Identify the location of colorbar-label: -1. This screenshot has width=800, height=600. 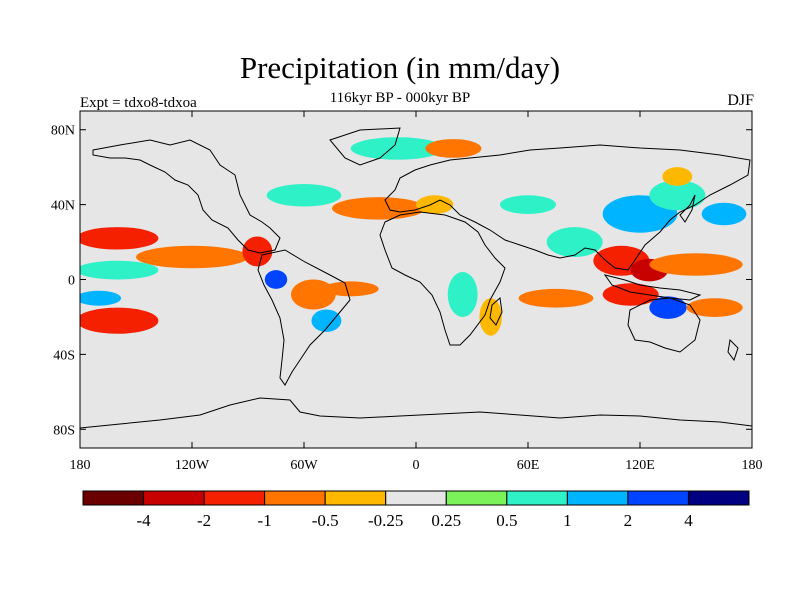
(265, 520).